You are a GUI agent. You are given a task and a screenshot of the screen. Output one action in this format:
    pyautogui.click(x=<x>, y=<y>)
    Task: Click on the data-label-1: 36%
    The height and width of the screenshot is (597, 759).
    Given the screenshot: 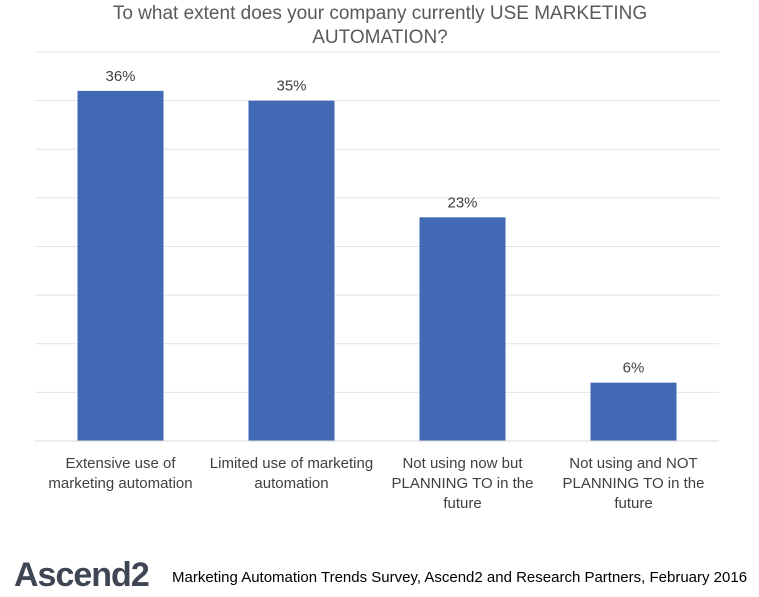 What is the action you would take?
    pyautogui.click(x=120, y=76)
    